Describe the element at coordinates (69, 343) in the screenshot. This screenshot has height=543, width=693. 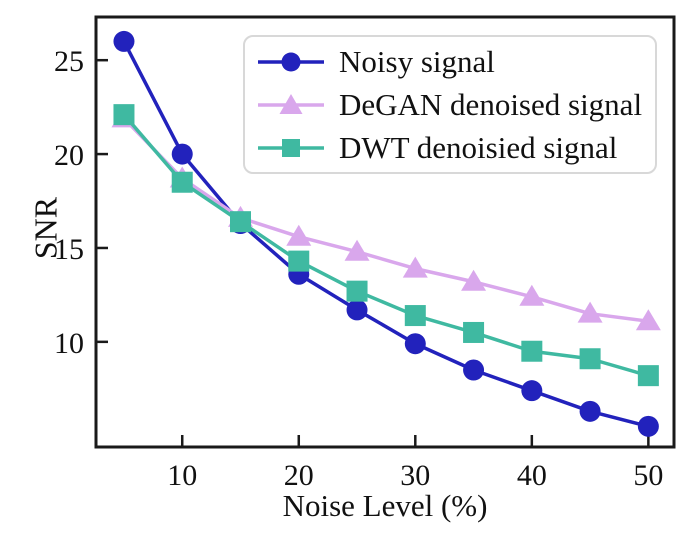
I see `y-tick-label: 10` at that location.